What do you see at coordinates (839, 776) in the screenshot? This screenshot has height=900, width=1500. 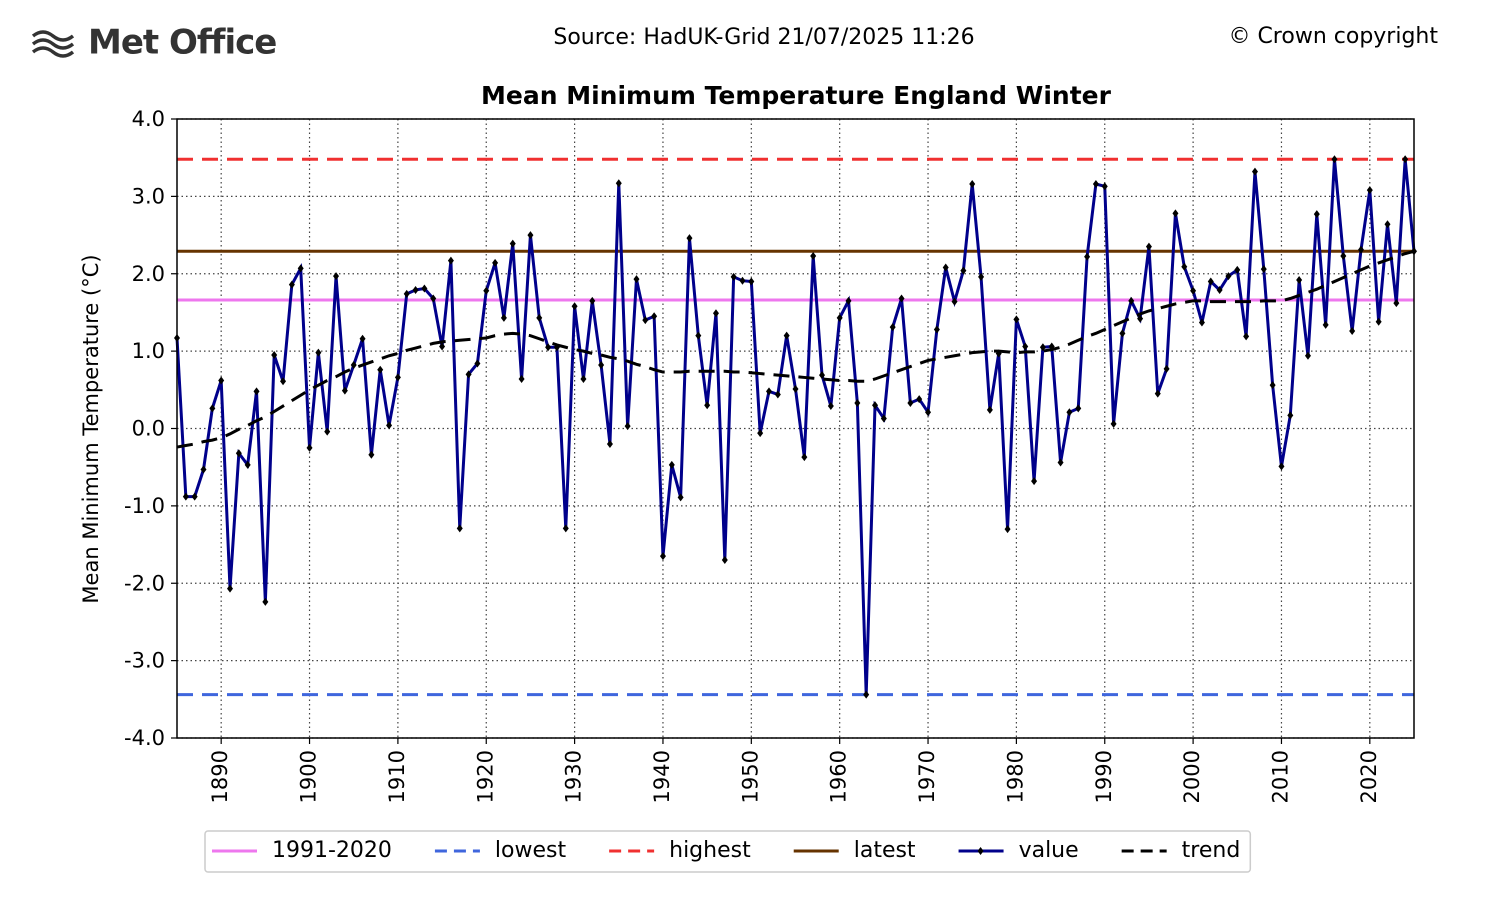 I see `x-tick-label: 1960` at bounding box center [839, 776].